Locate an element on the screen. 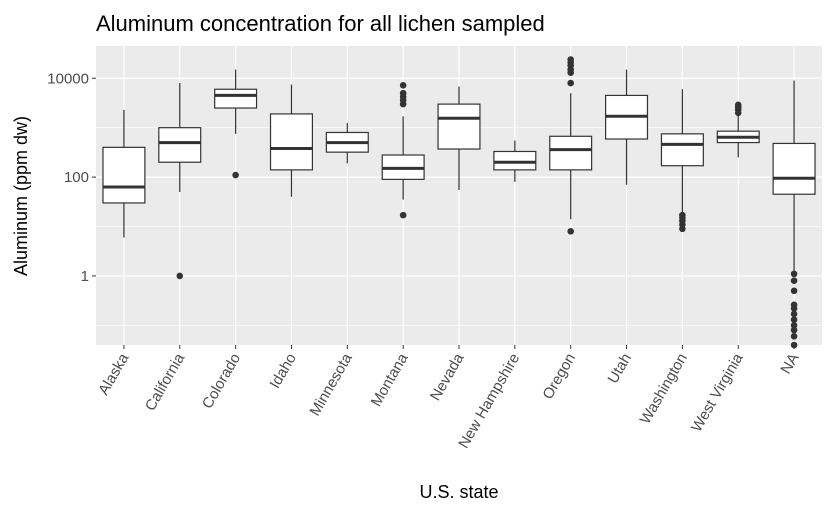  y-axis: 1 100 10000 is located at coordinates (71, 177).